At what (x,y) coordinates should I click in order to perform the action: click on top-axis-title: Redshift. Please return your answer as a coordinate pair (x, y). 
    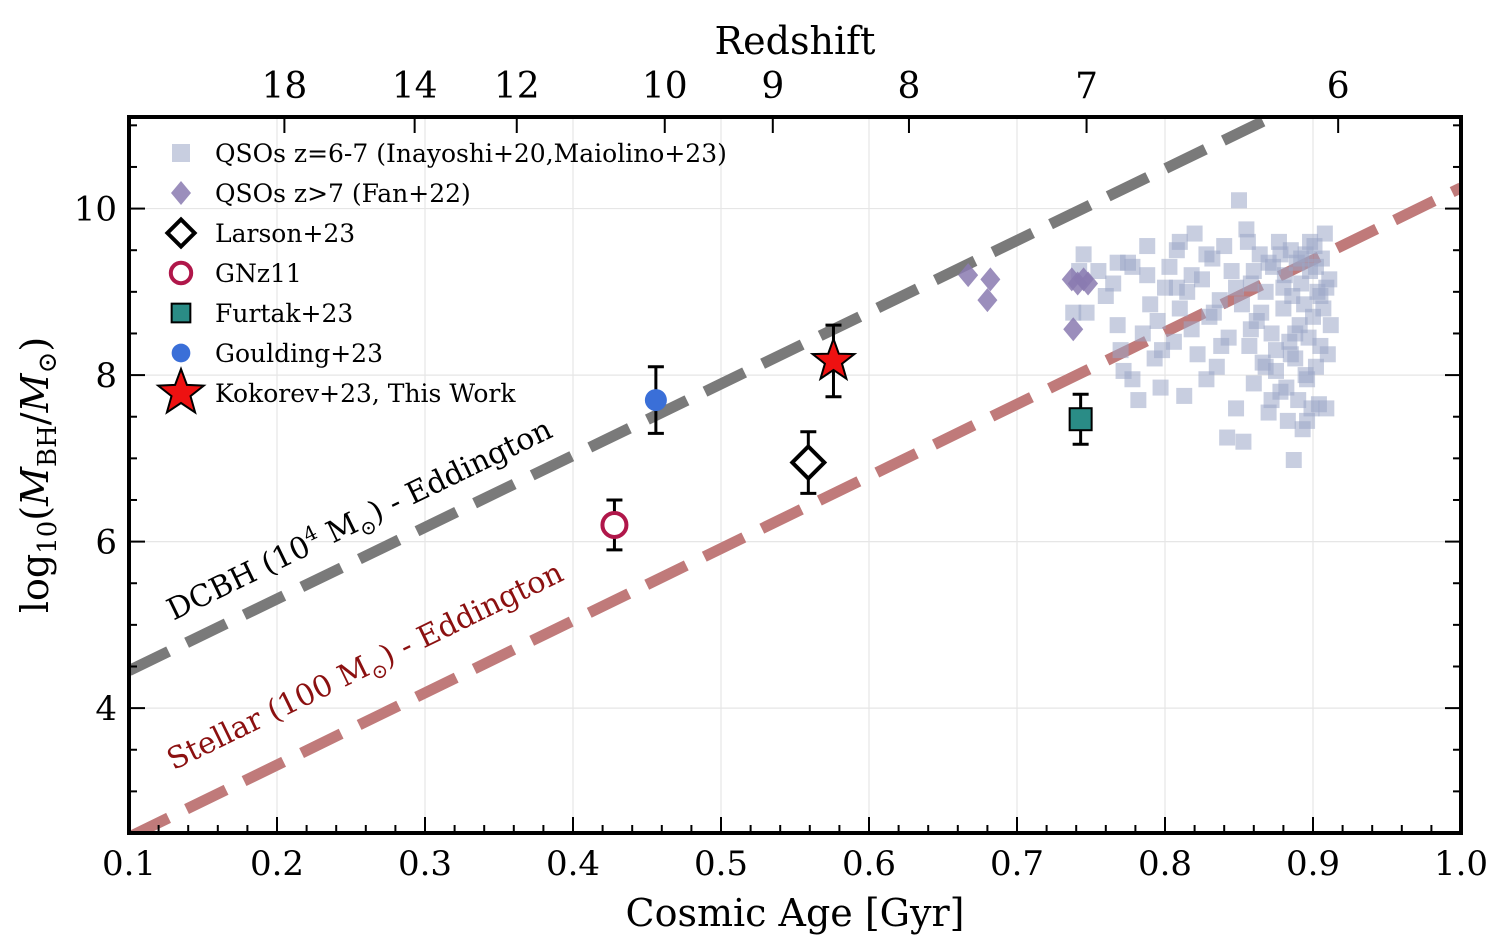
    Looking at the image, I should click on (795, 41).